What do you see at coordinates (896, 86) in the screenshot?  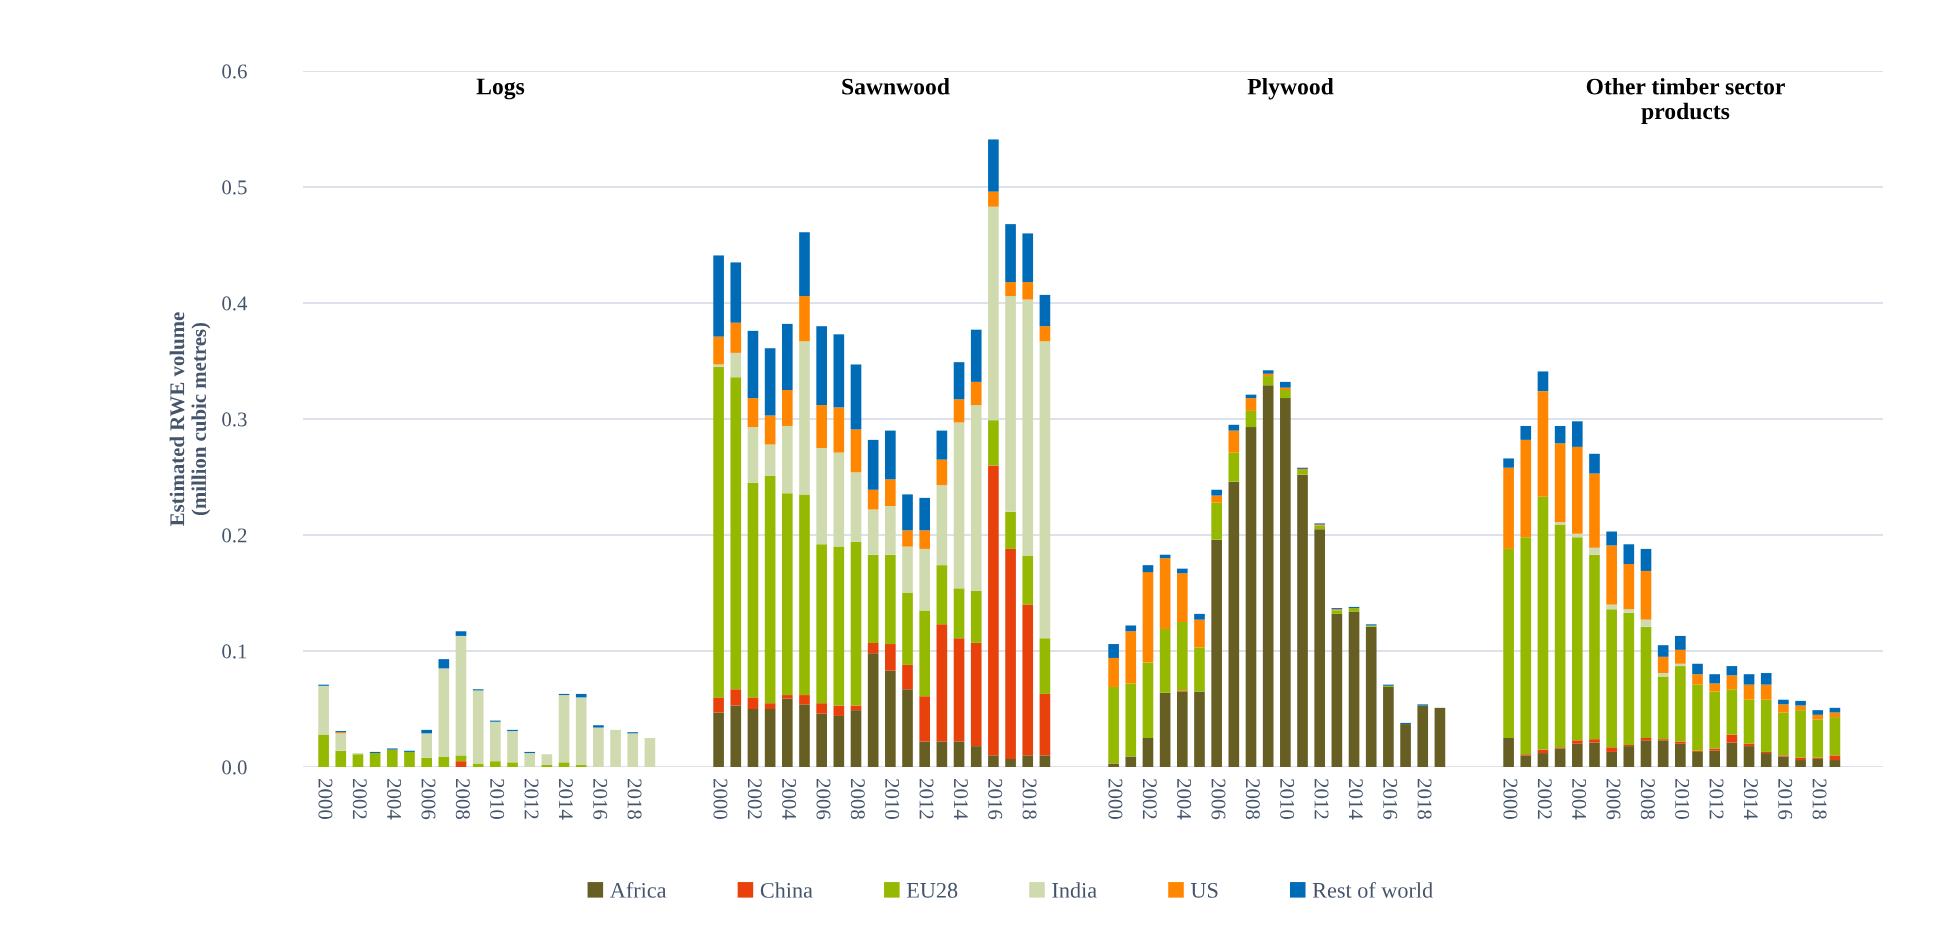 I see `chart-title: Sawnwood` at bounding box center [896, 86].